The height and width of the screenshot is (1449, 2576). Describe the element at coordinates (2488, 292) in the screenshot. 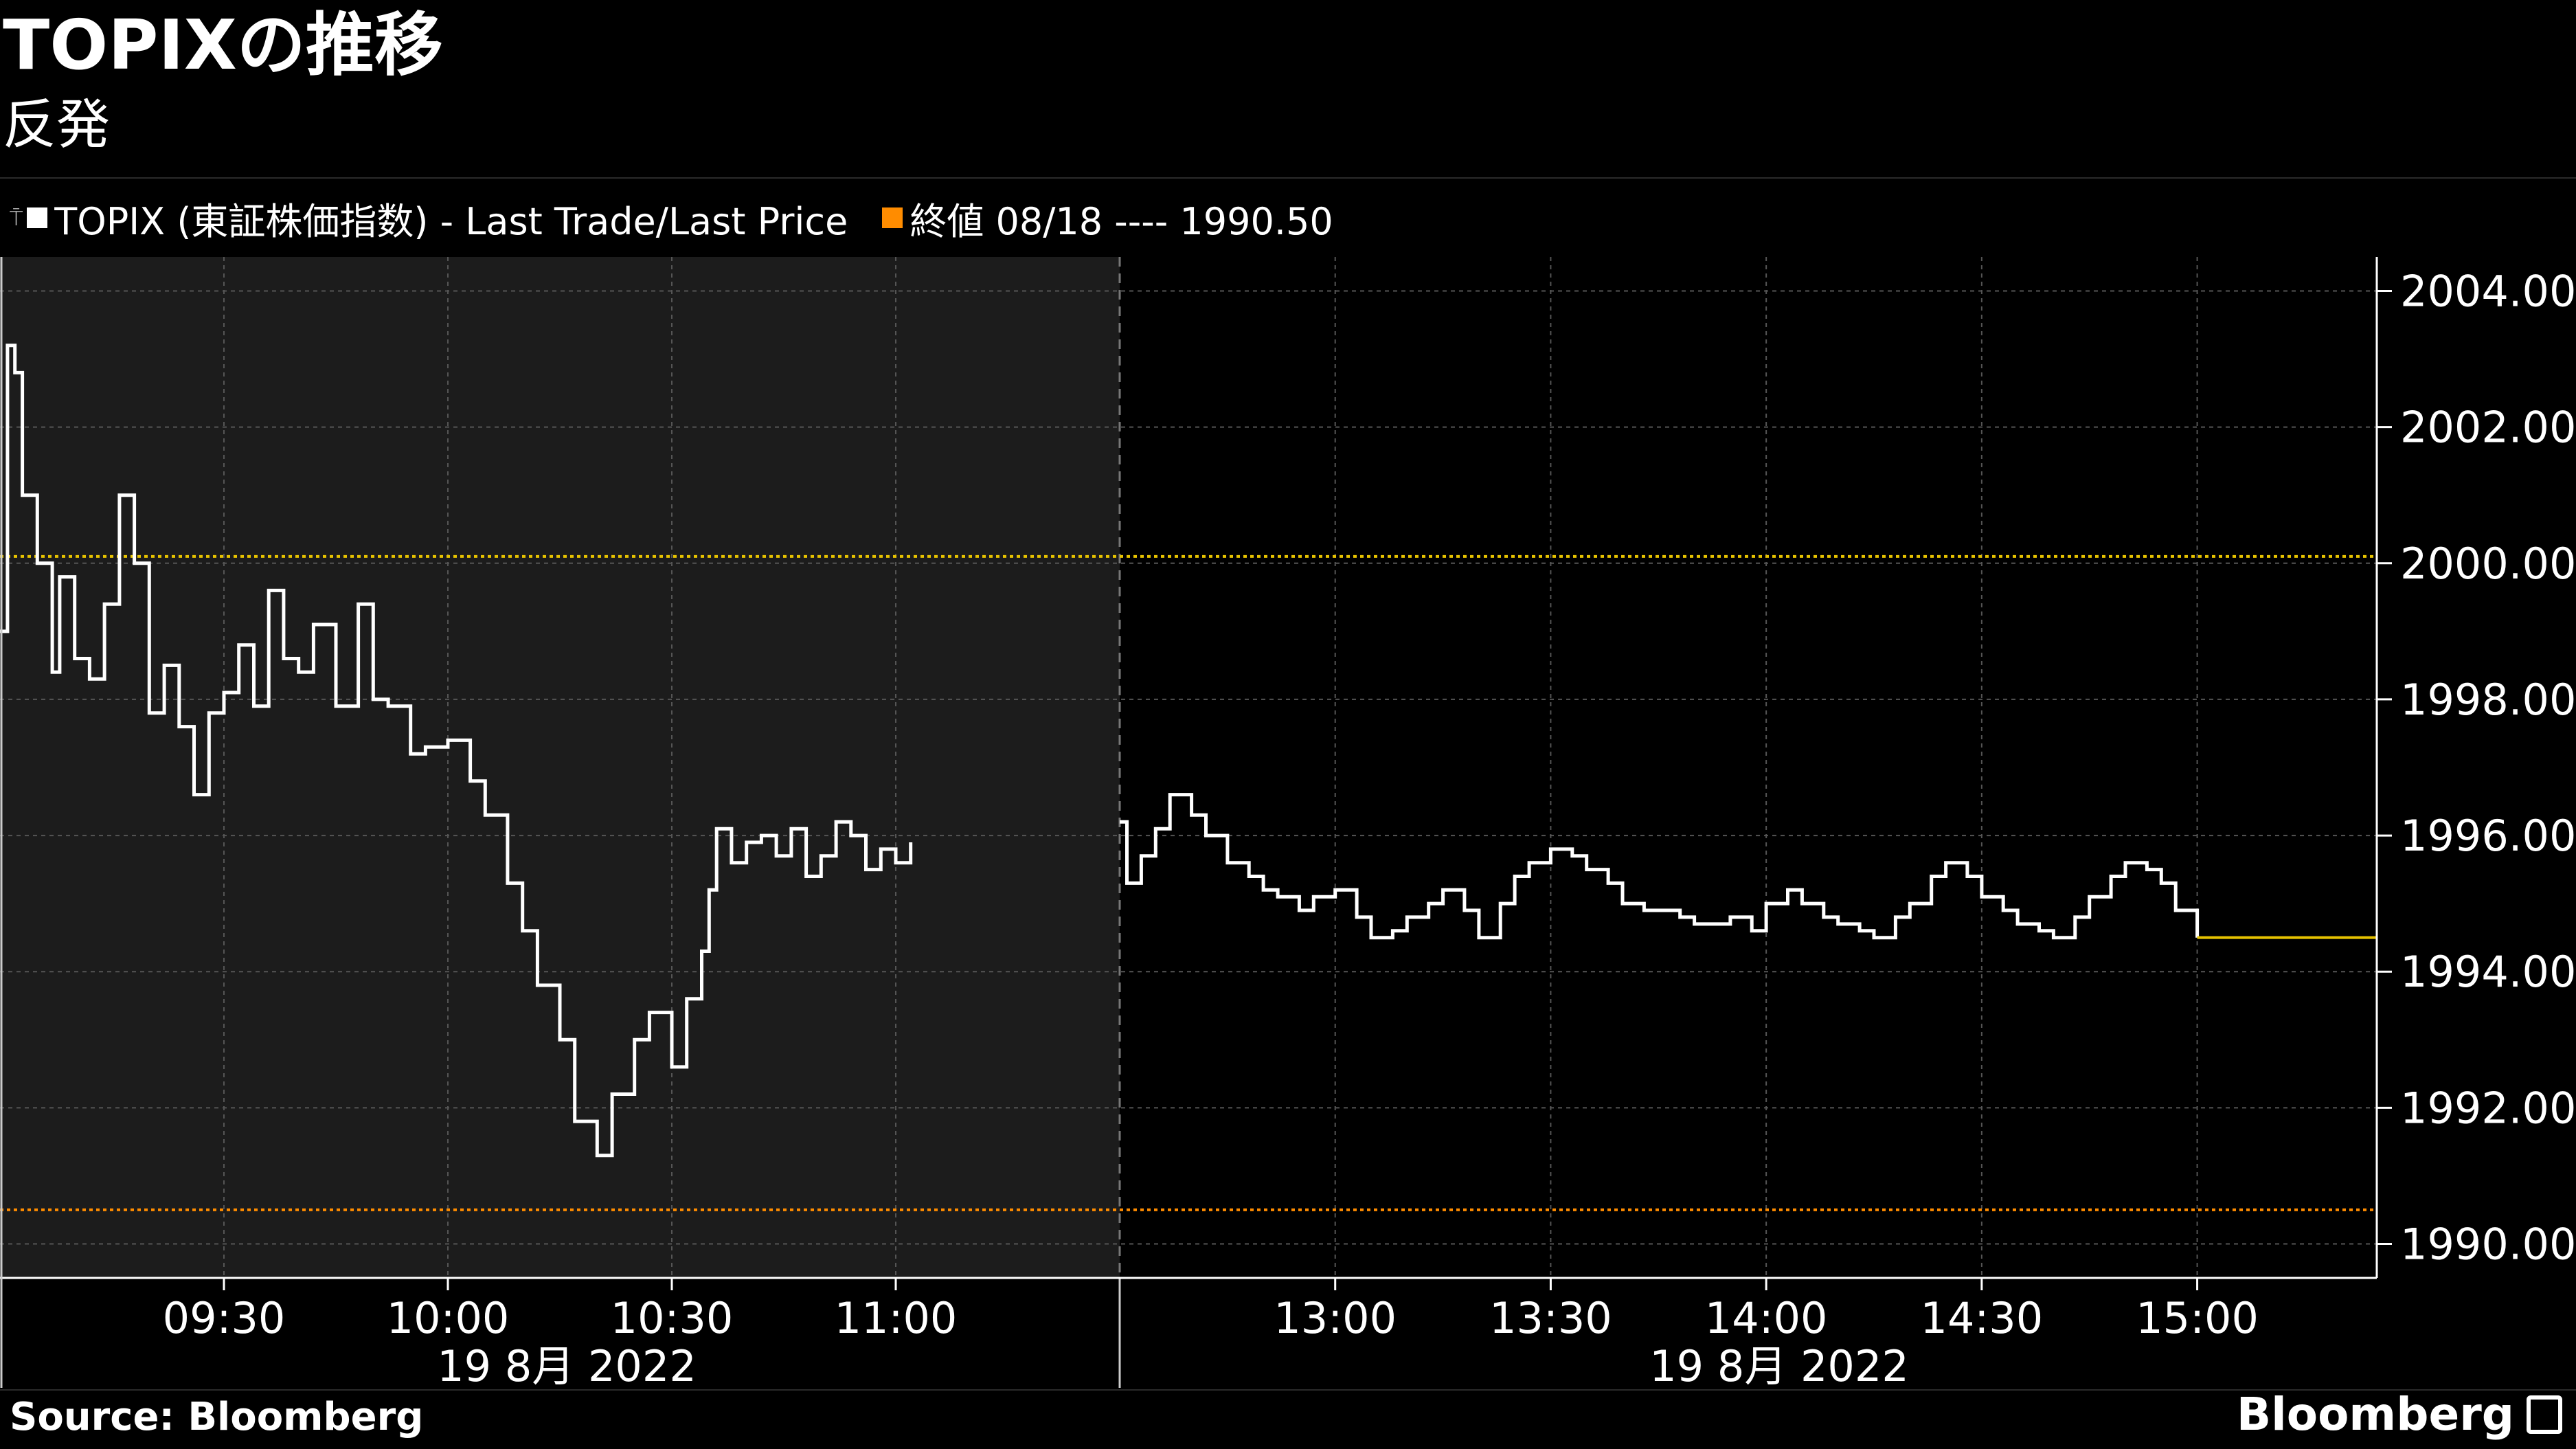

I see `y-tick-label: 2004.00` at that location.